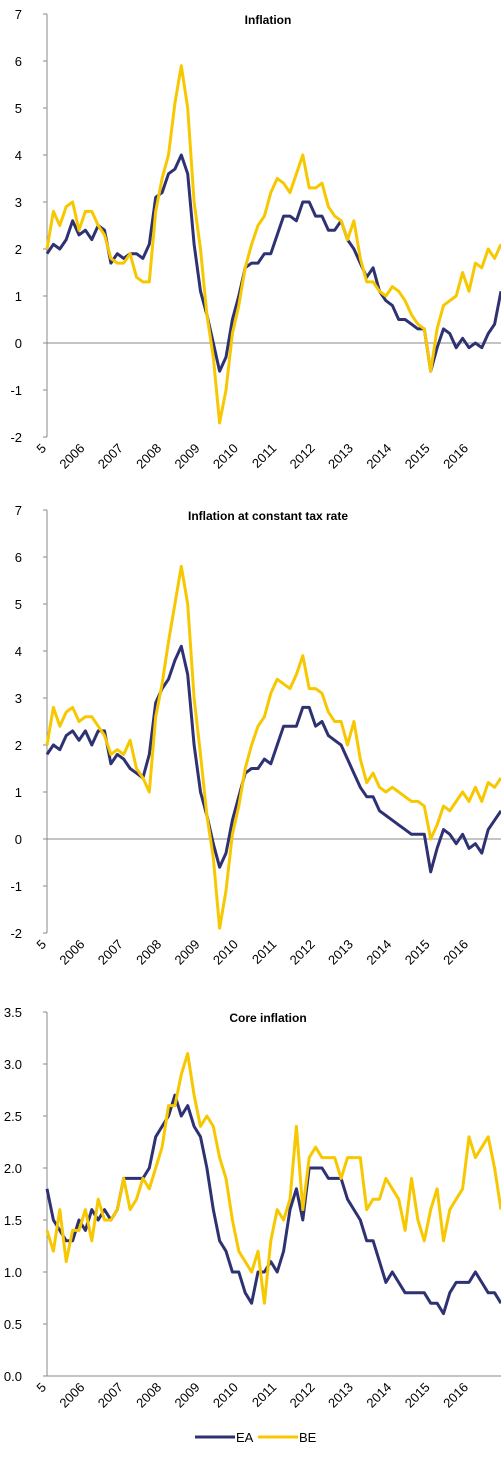  Describe the element at coordinates (13, 1376) in the screenshot. I see `y-tick-label: 0.0` at that location.